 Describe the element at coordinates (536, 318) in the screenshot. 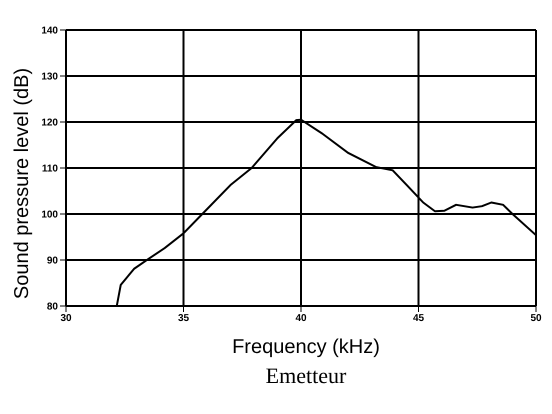

I see `x-tick-label: 50` at that location.